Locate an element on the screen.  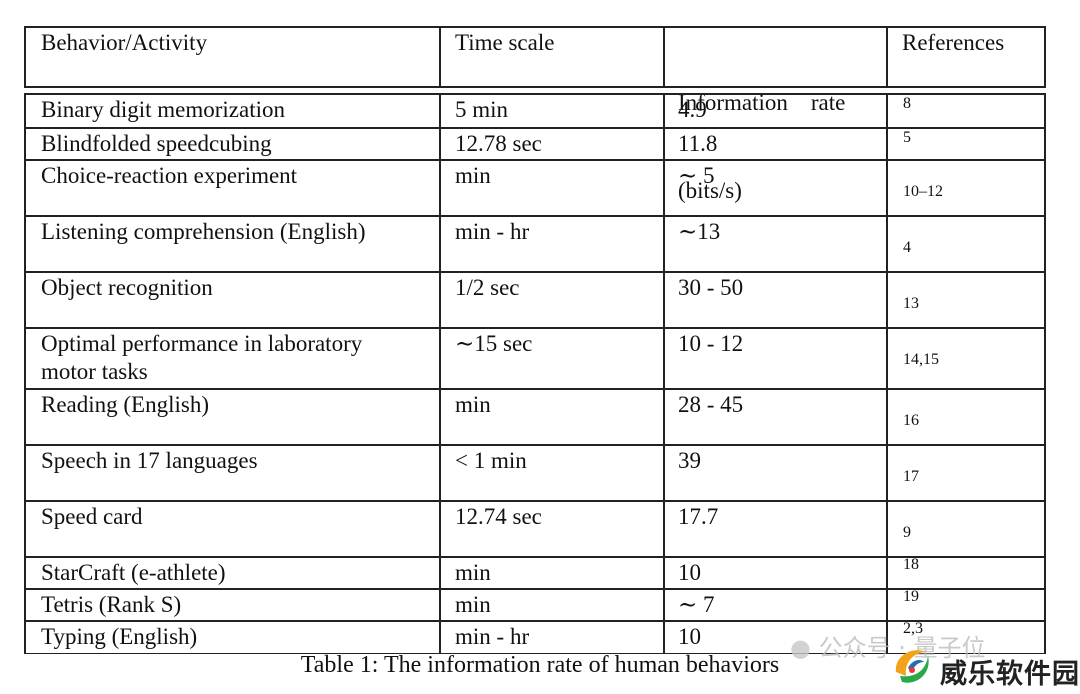
table-row: Reading (English) min 28 - 45 16 is located at coordinates (535, 416).